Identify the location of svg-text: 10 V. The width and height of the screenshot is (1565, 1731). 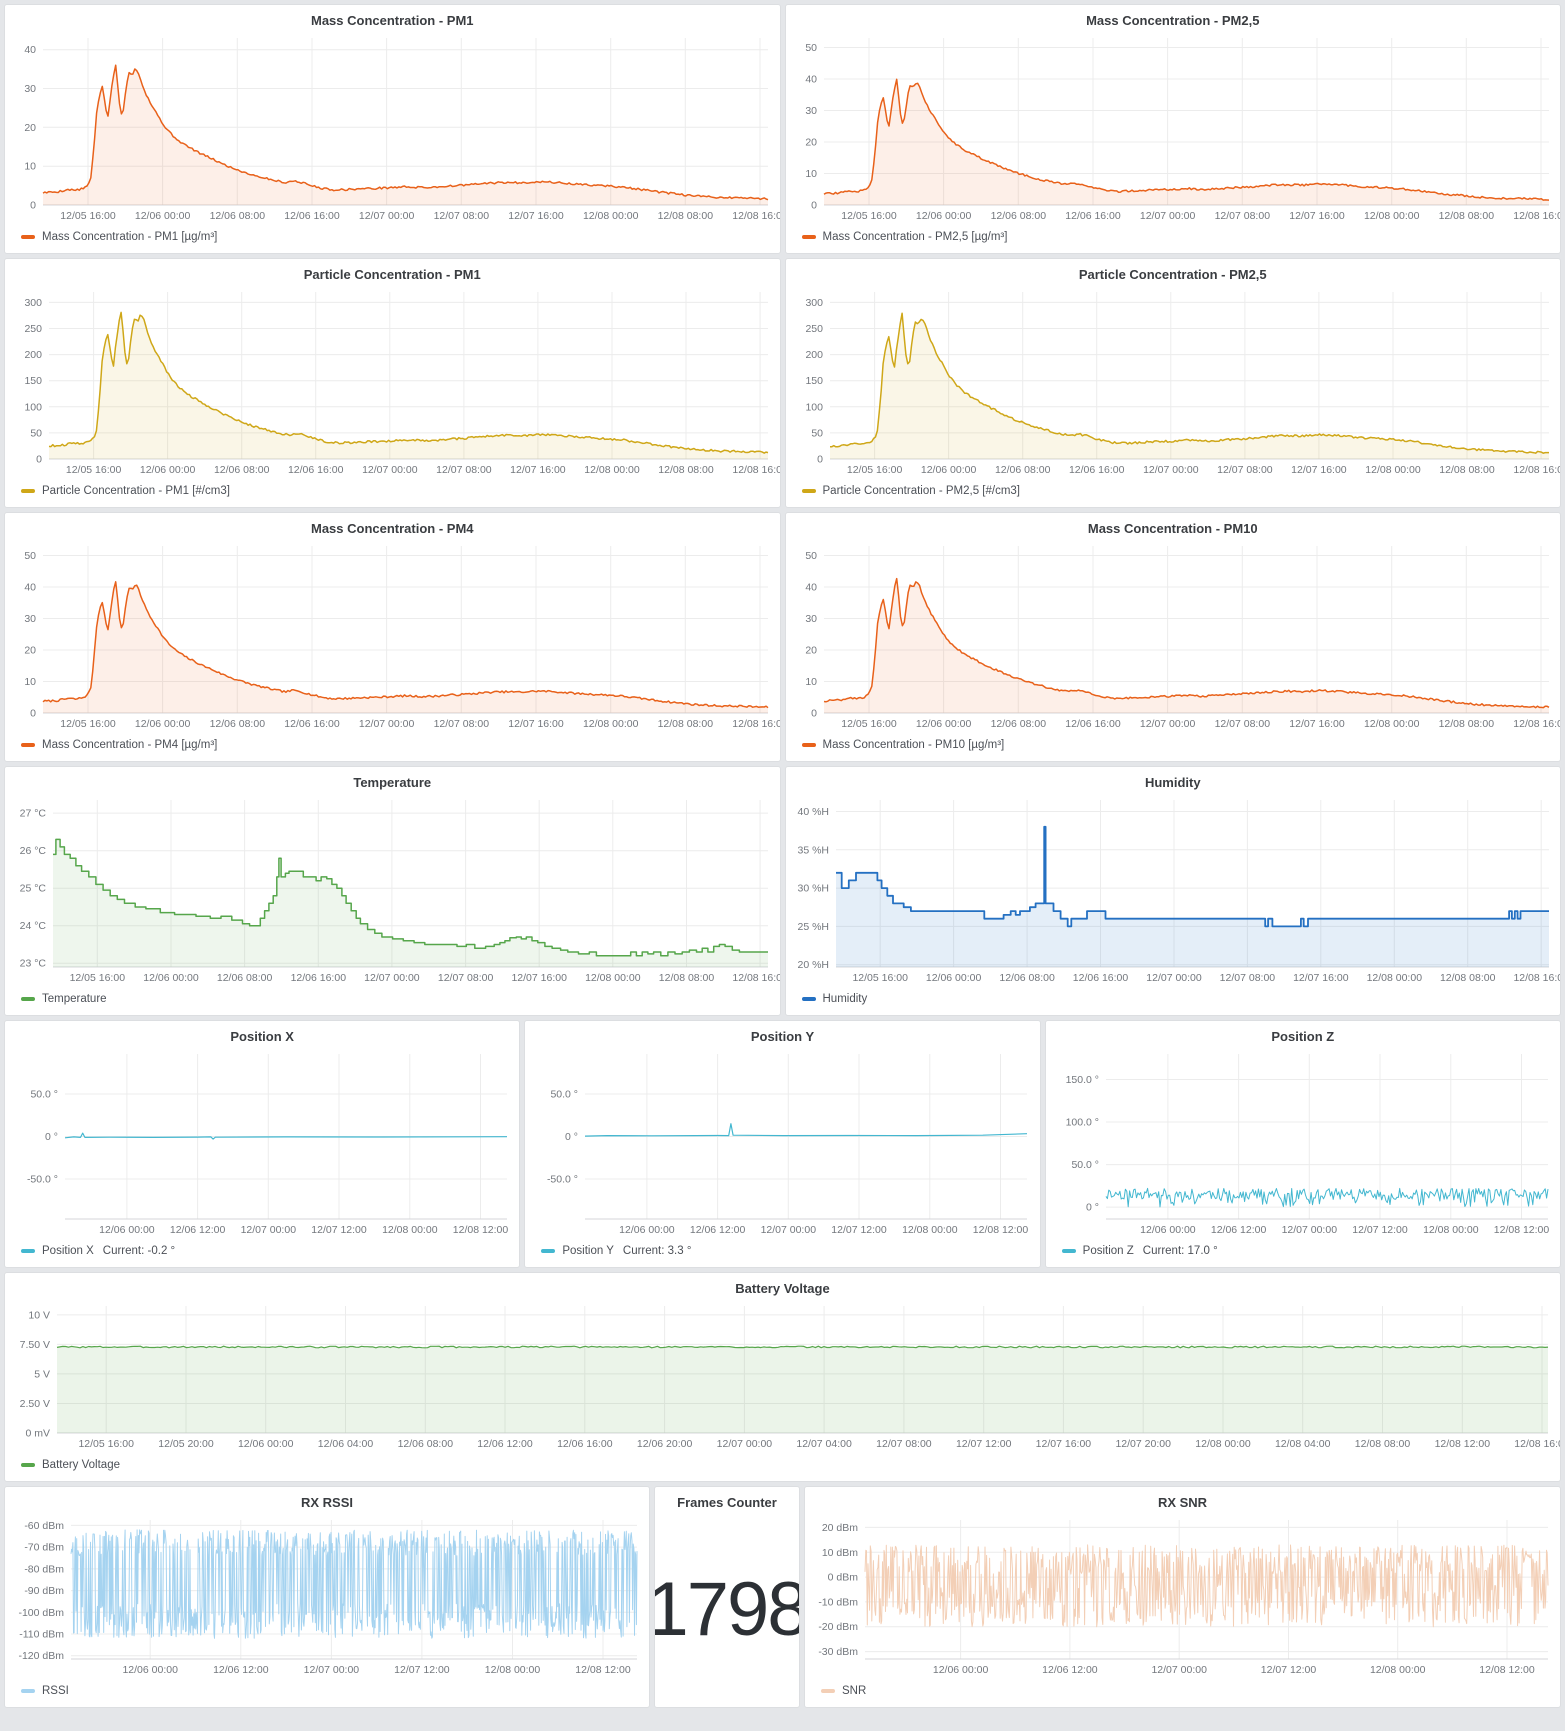
(39, 1315).